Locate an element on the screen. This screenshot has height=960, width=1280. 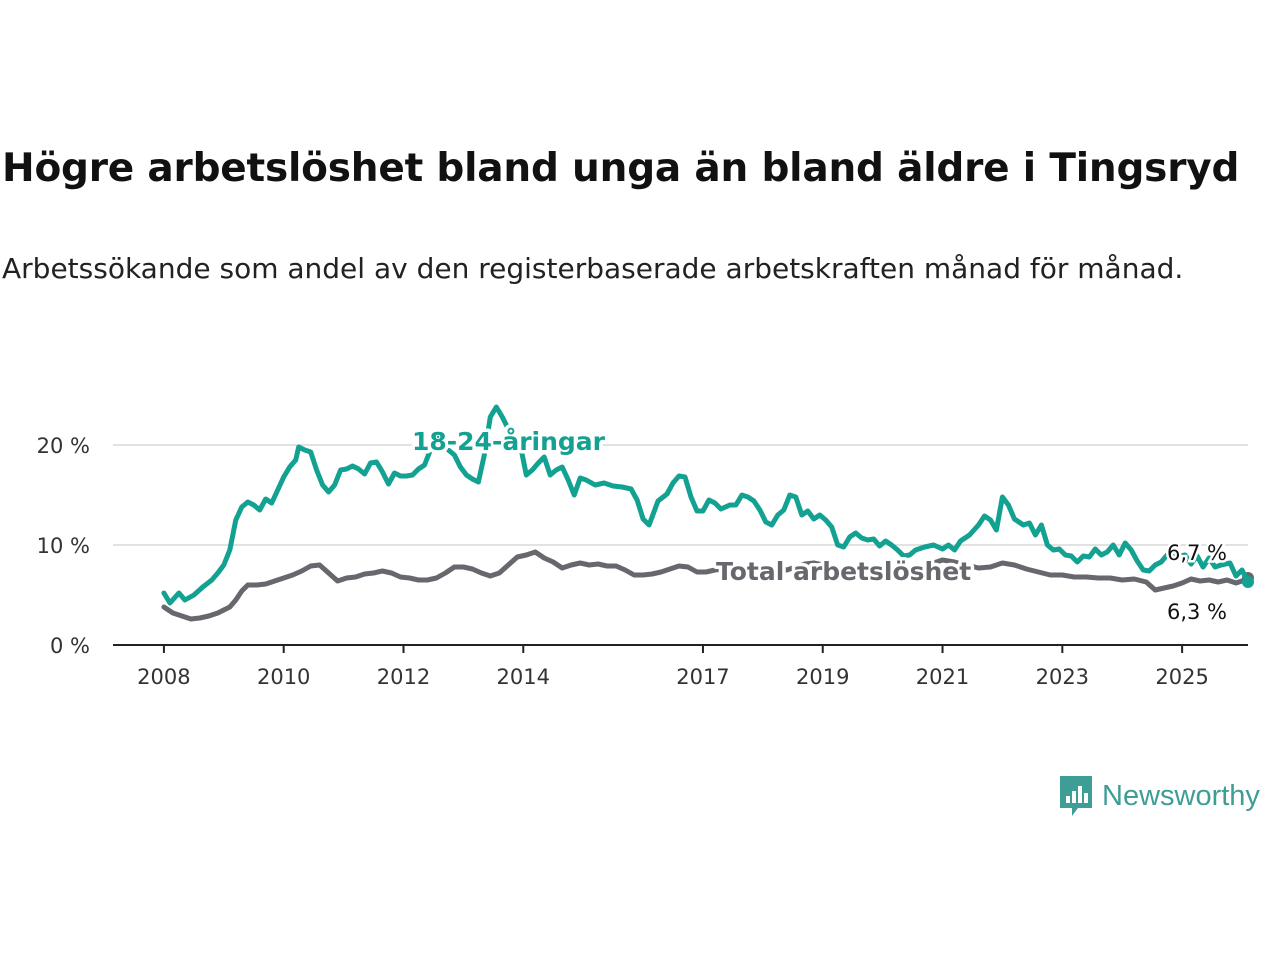
y-axis: 0 % 10 % 20 % is located at coordinates (63, 546).